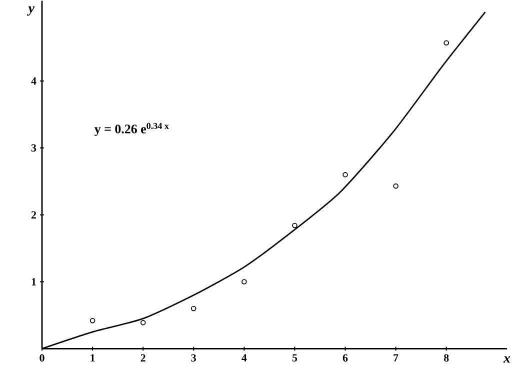 The height and width of the screenshot is (382, 514). What do you see at coordinates (92, 358) in the screenshot?
I see `x-tick-label: 1` at bounding box center [92, 358].